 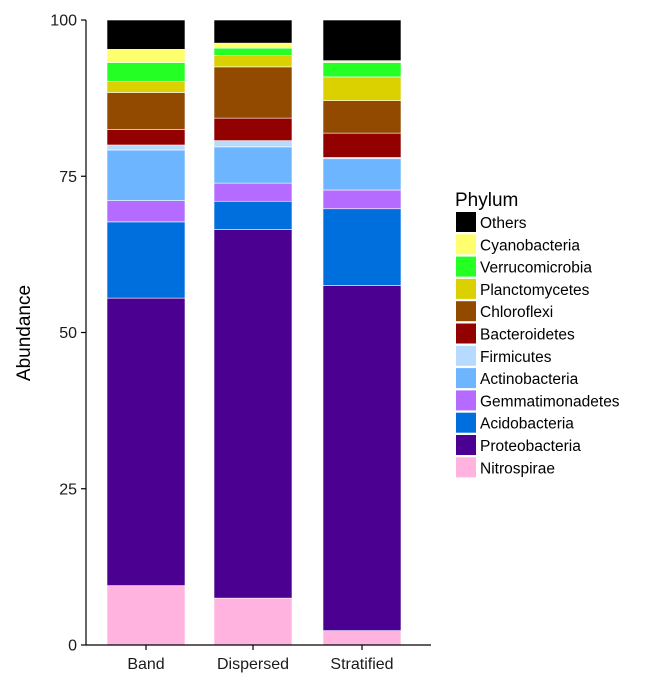 I want to click on legend-label-nitrospirae: Nitrospirae, so click(x=517, y=468).